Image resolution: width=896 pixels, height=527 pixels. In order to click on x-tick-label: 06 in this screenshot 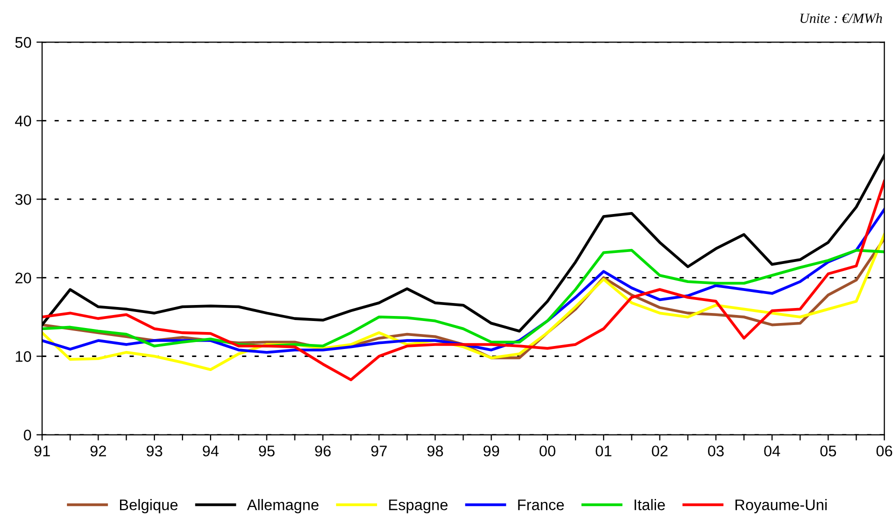, I will do `click(884, 451)`.